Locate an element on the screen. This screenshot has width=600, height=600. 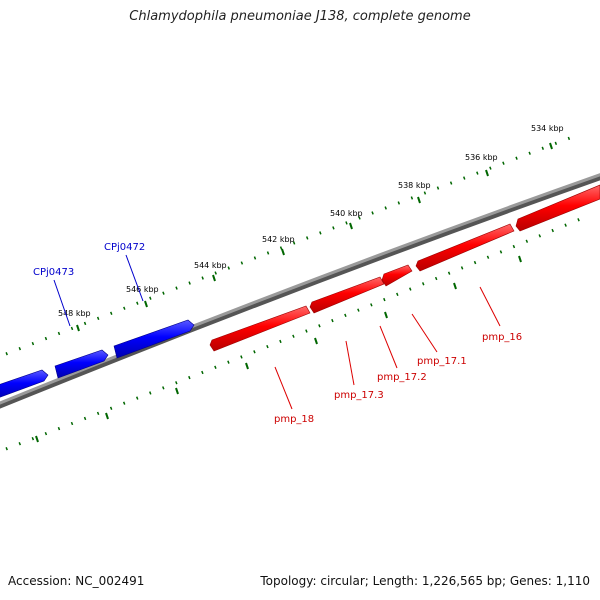
reverse-leader-lines is located at coordinates (98, 290).